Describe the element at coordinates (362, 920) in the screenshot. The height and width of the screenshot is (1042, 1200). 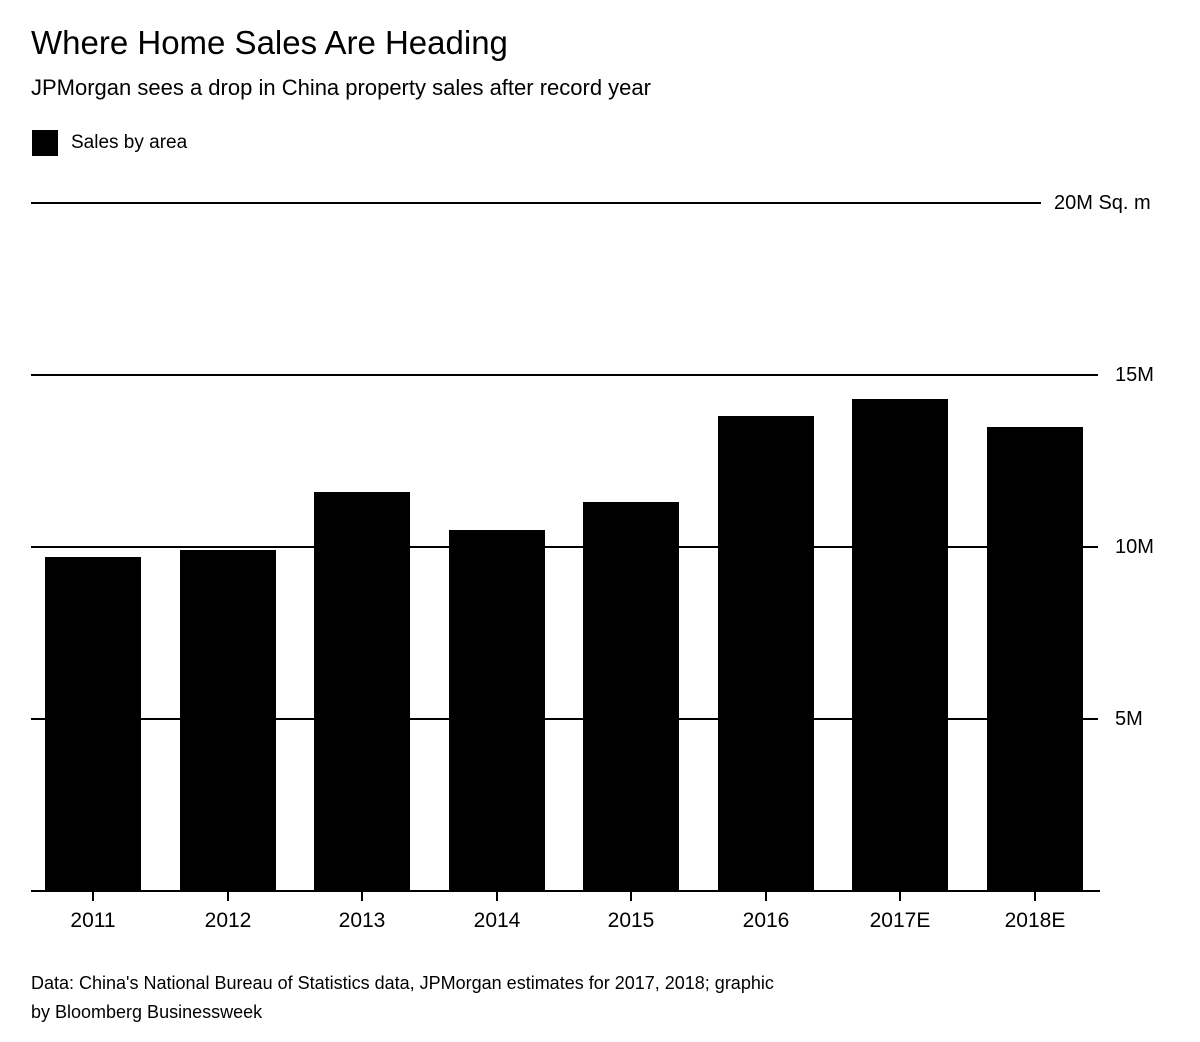
I see `x-axis-label-2013: 2013` at that location.